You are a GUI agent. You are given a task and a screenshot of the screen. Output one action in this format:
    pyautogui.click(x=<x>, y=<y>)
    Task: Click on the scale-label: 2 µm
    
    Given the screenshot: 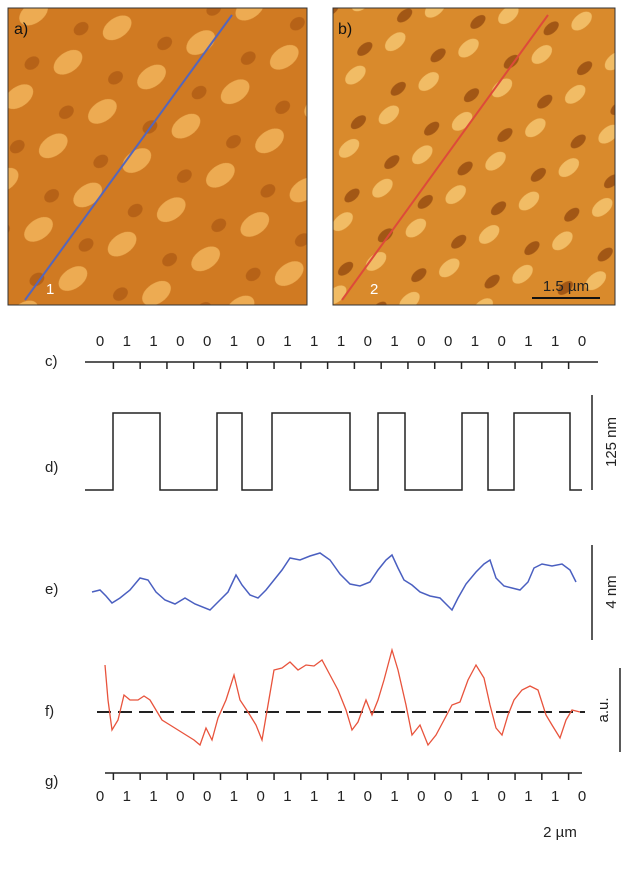 What is the action you would take?
    pyautogui.click(x=560, y=832)
    